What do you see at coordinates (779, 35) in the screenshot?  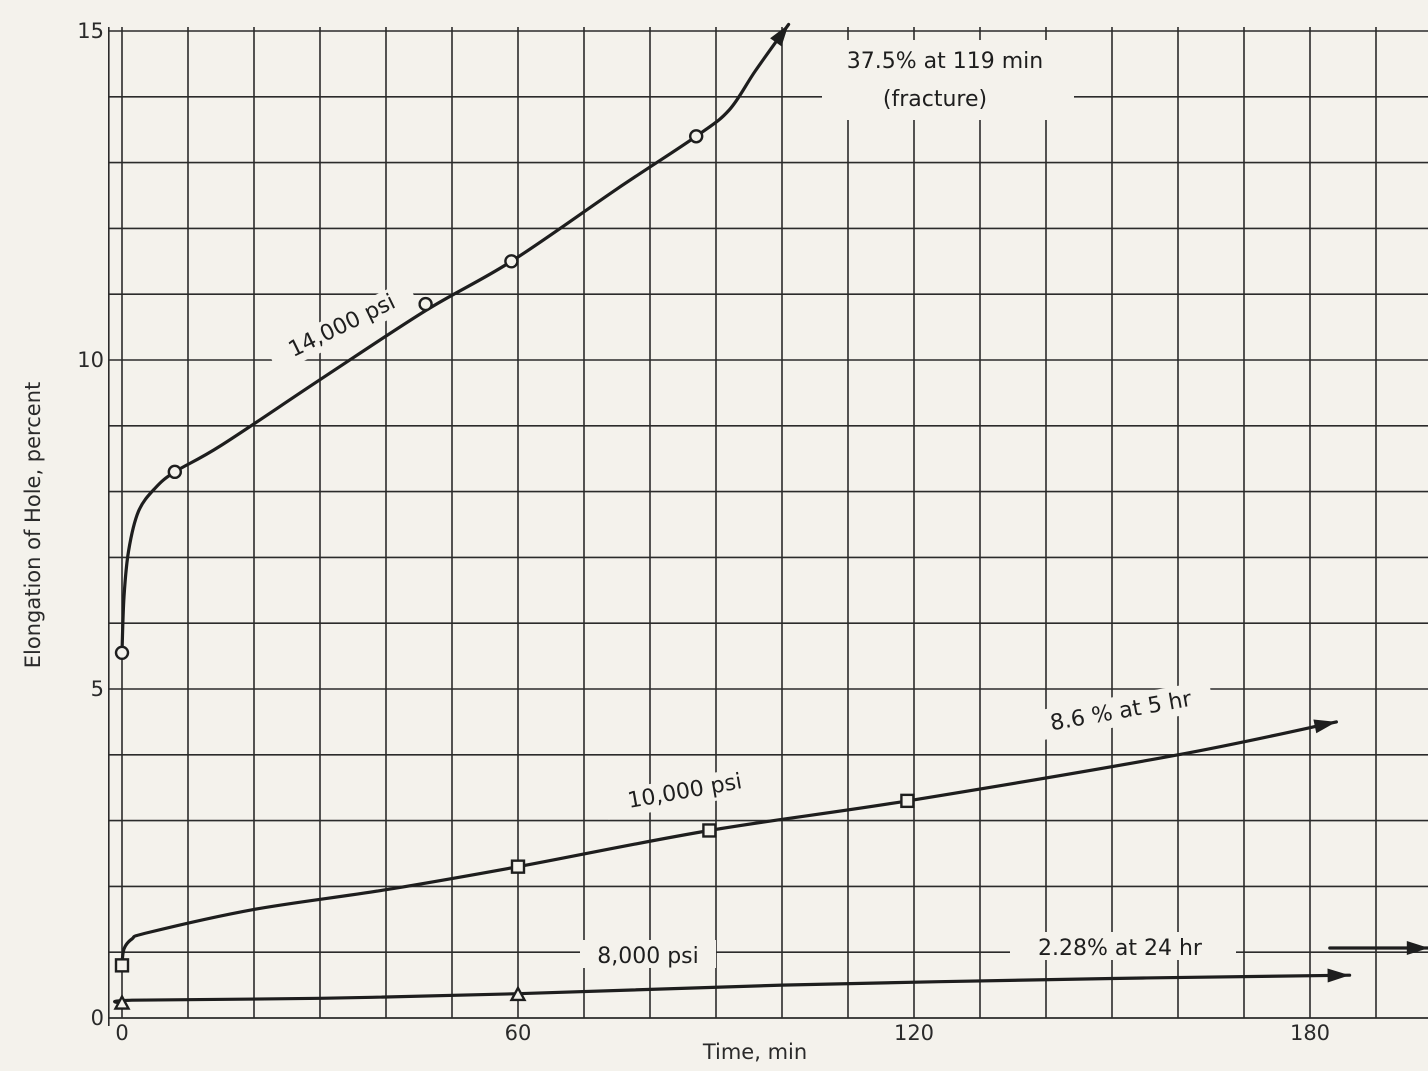 I see `curve-14000-psi-arrowhead` at bounding box center [779, 35].